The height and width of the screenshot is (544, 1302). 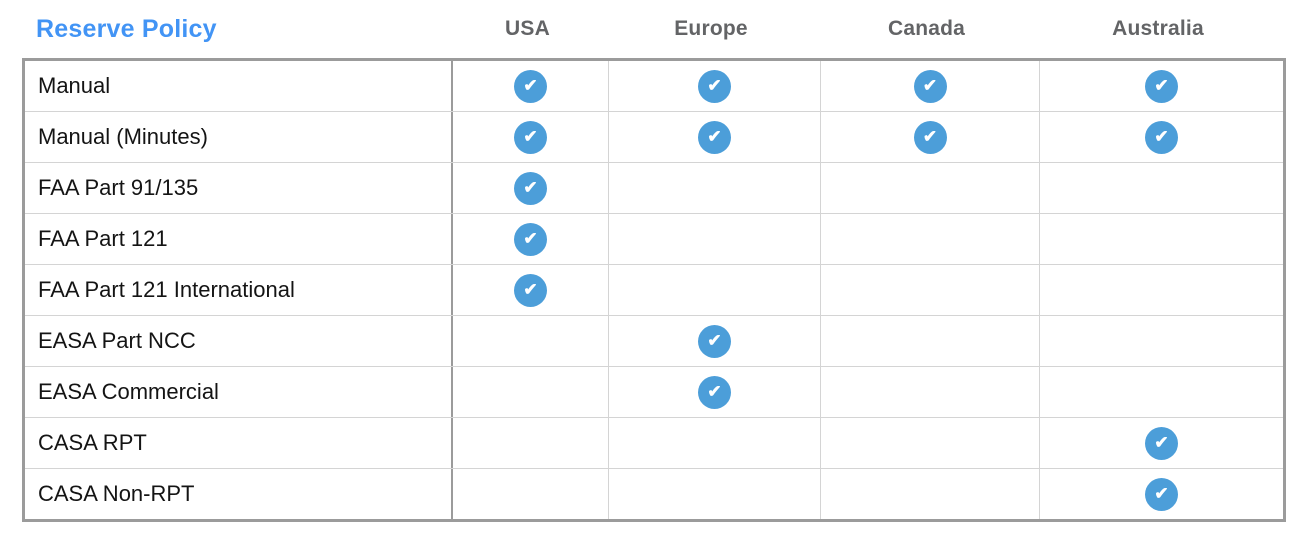 What do you see at coordinates (239, 137) in the screenshot?
I see `row-label: Manual (Minutes)` at bounding box center [239, 137].